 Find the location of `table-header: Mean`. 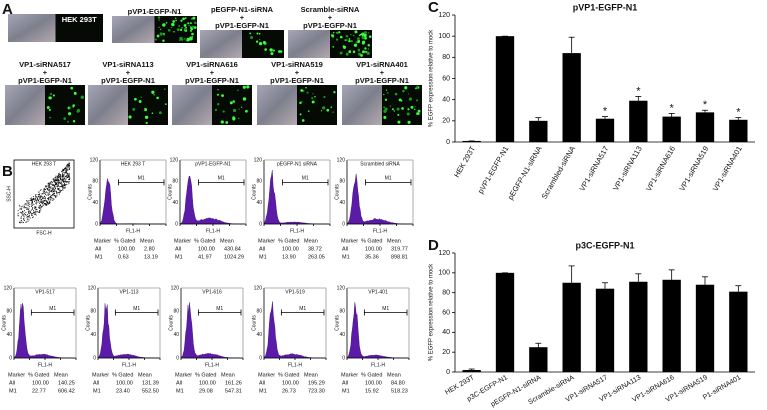

table-header: Mean is located at coordinates (394, 241).